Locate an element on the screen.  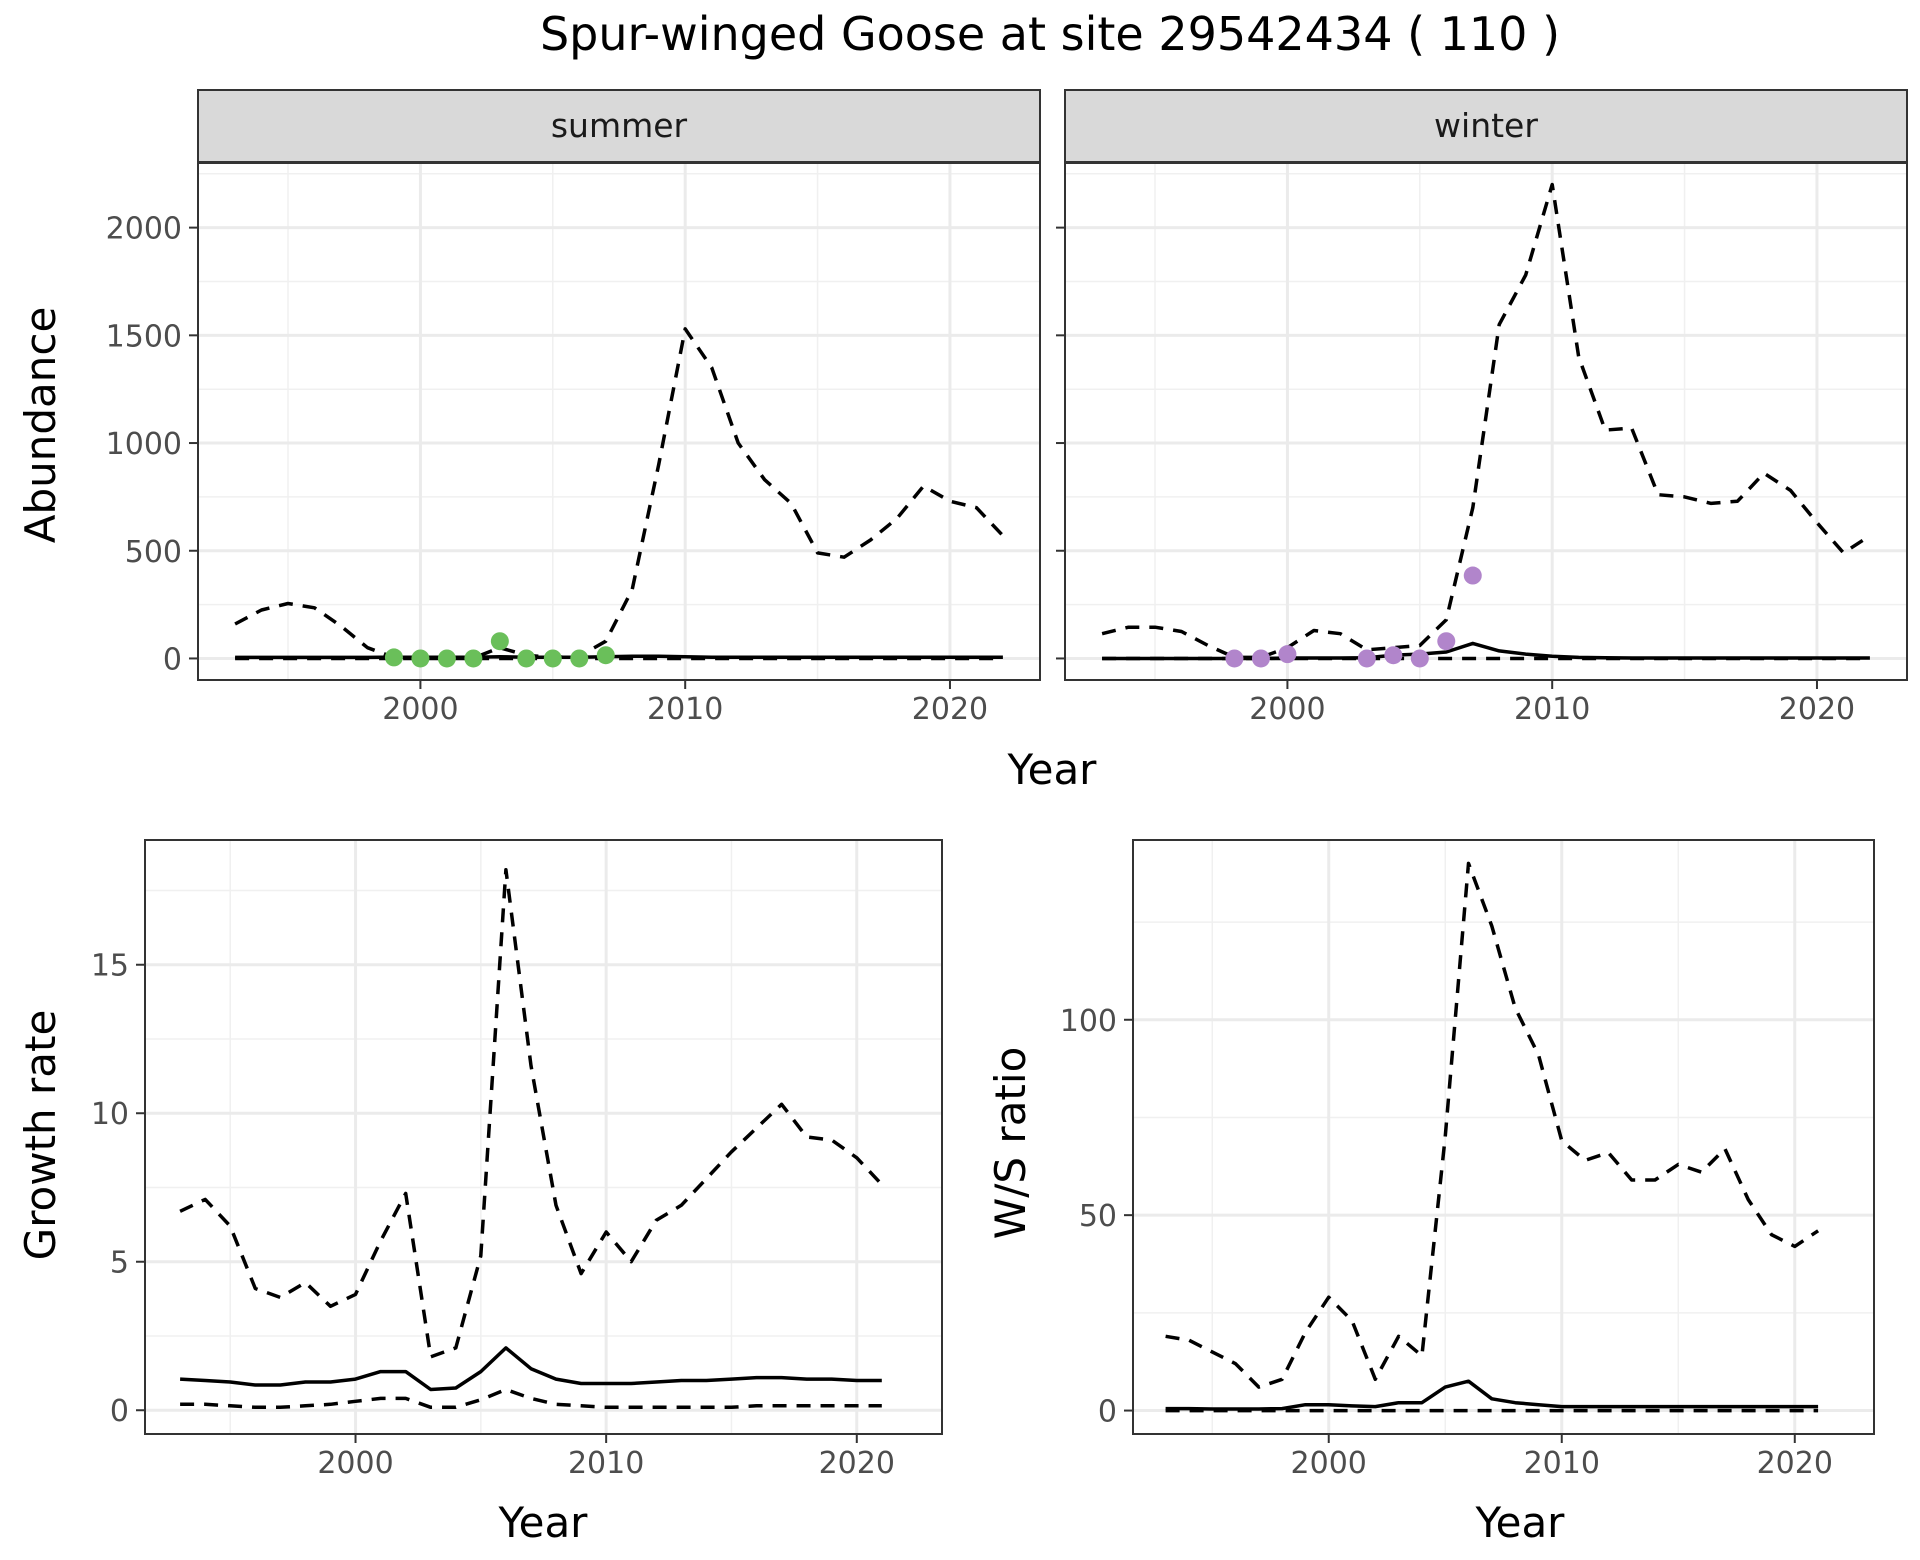
growth-y-tick-label: 10 is located at coordinates (110, 1114).